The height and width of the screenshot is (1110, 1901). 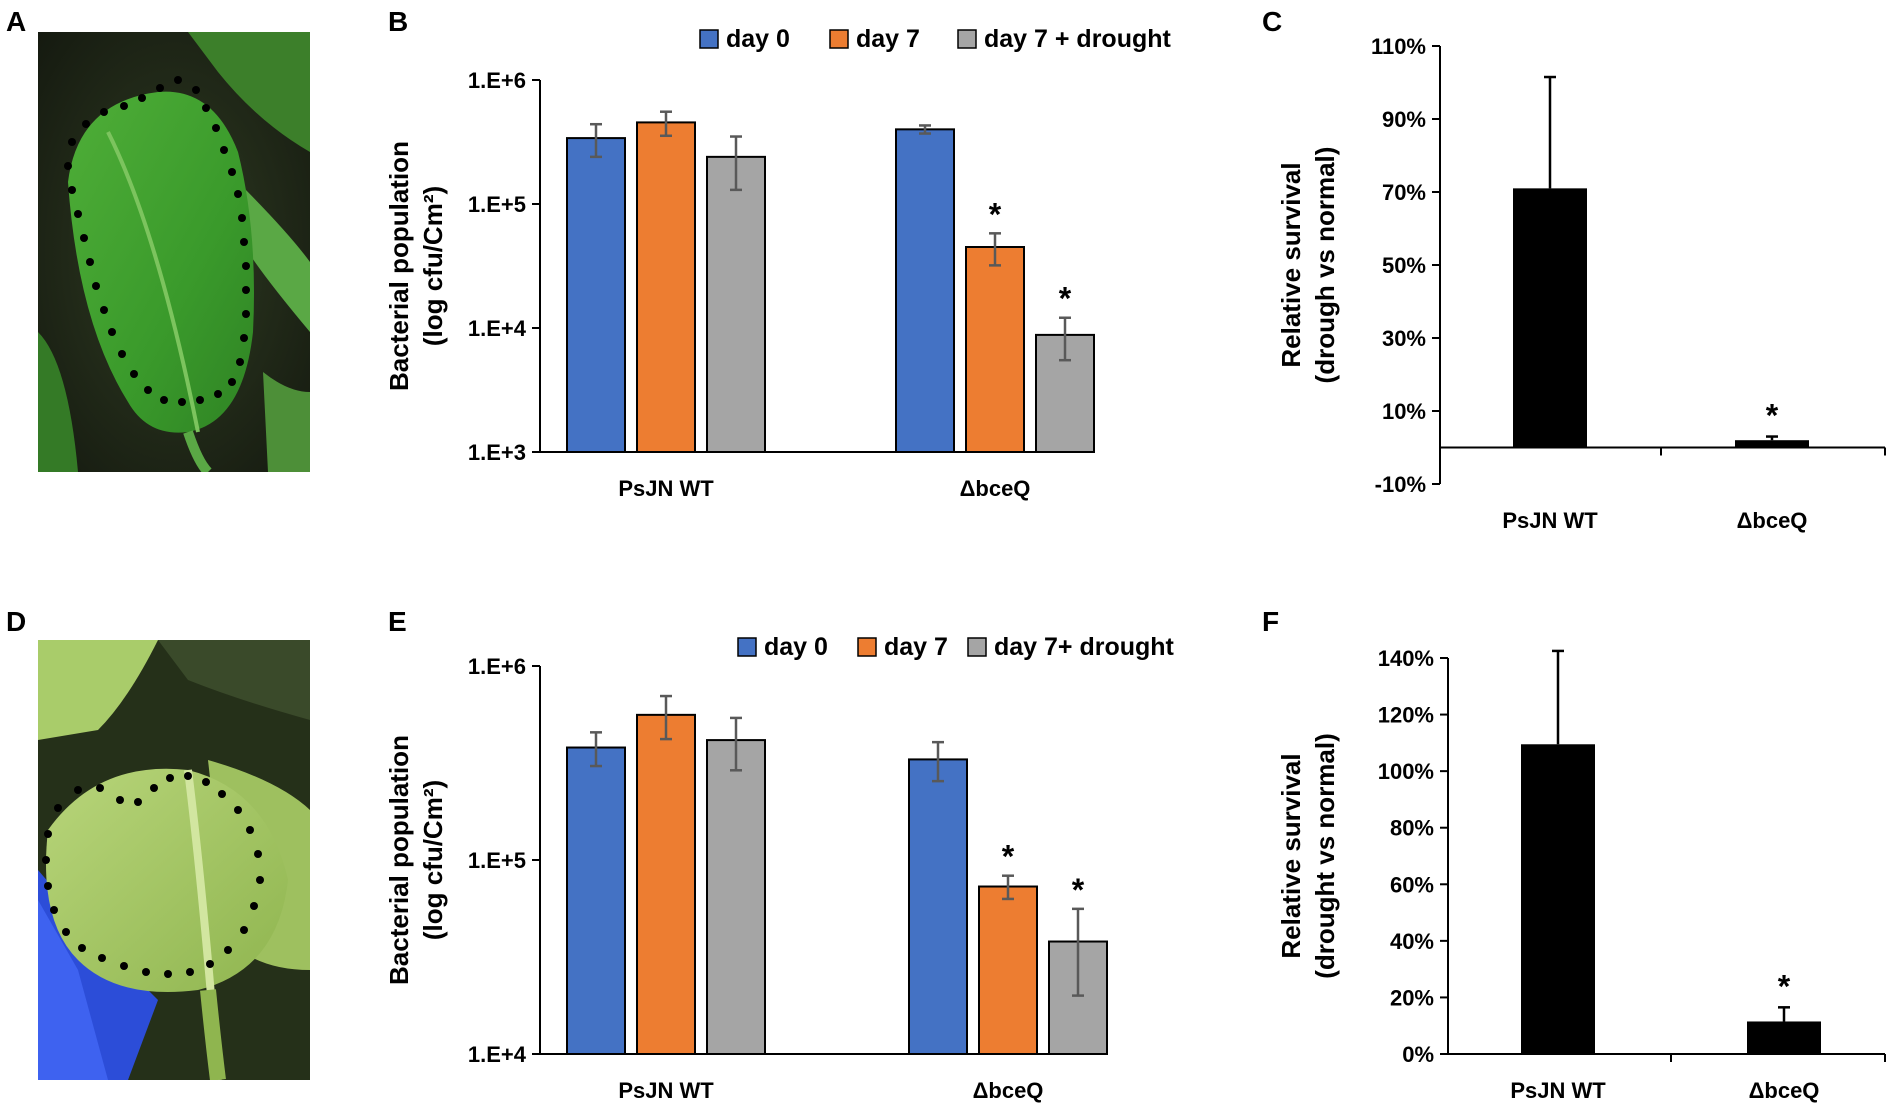 I want to click on chart-f-x-tick-label: PsJN WT, so click(x=1558, y=1090).